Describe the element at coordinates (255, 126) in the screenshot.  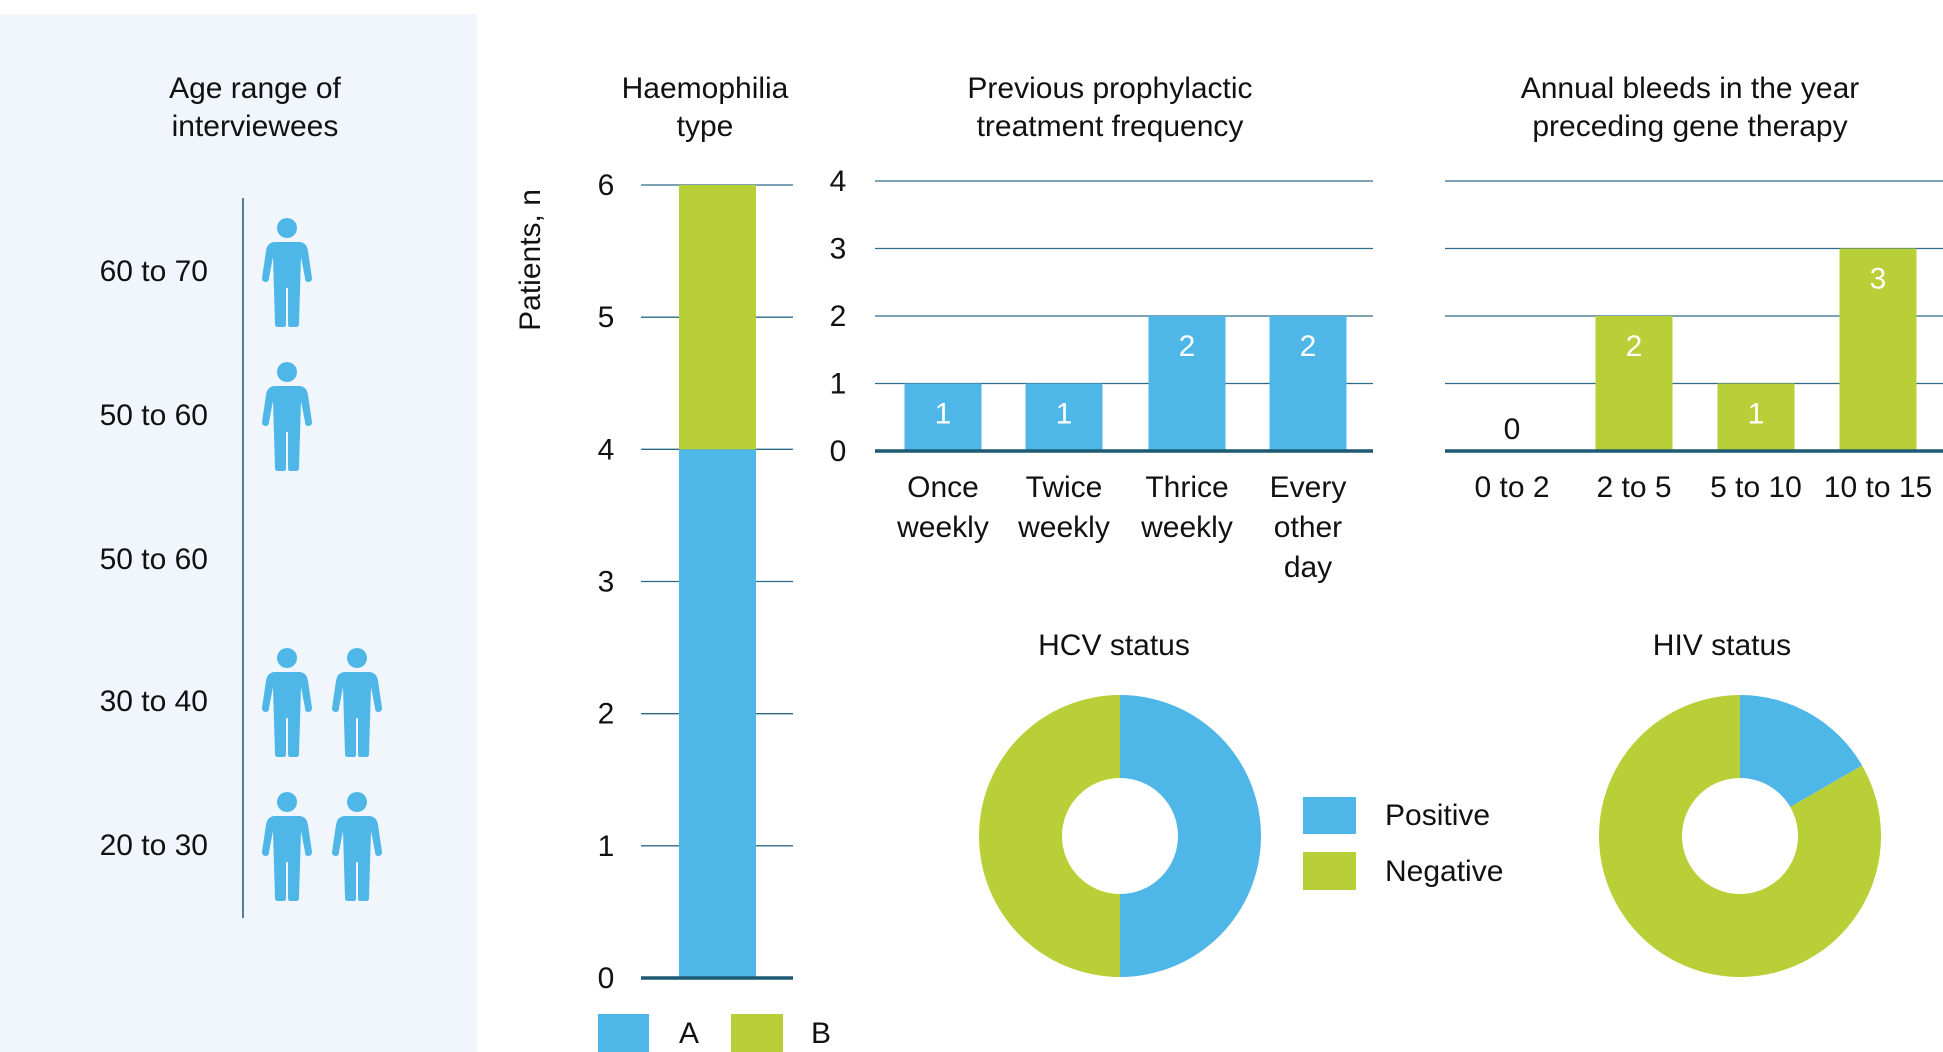
I see `age-panel-title-line2: interviewees` at that location.